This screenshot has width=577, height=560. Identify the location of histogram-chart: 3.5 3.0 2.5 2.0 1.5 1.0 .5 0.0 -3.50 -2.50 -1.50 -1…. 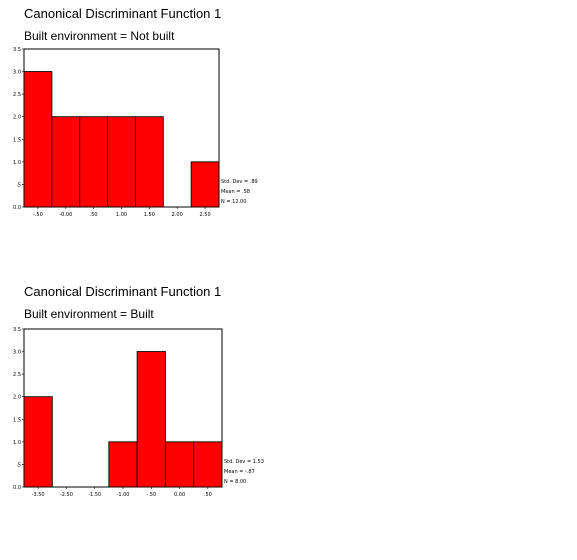
(138, 412).